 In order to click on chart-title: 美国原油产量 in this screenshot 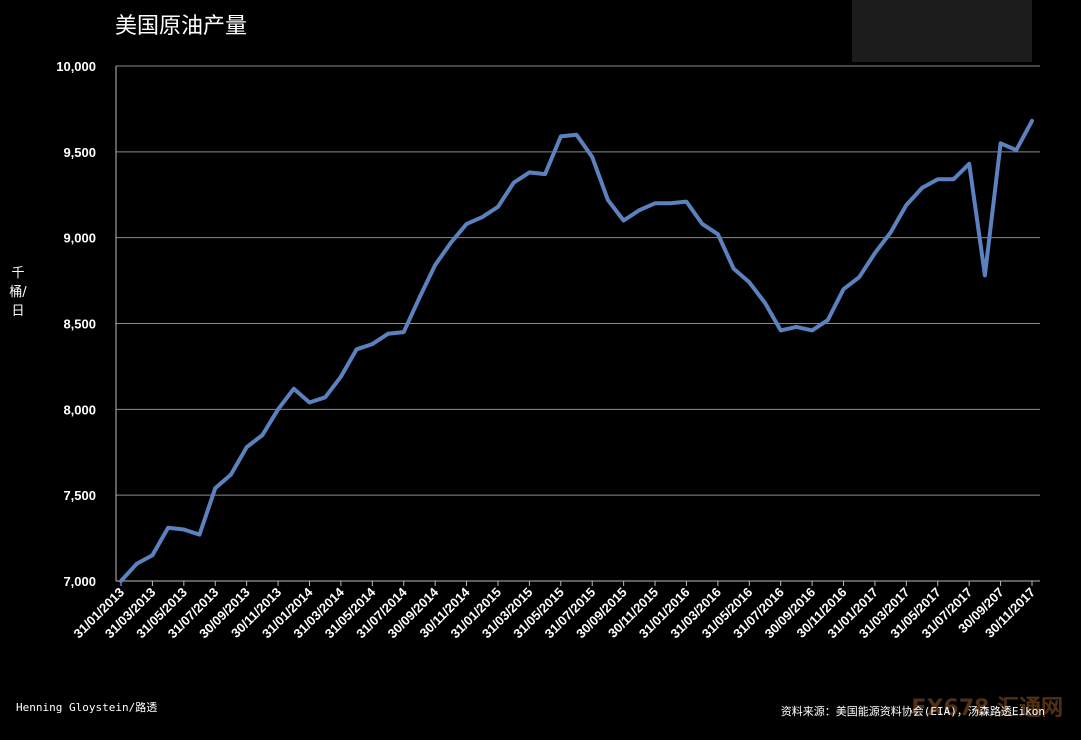, I will do `click(181, 26)`.